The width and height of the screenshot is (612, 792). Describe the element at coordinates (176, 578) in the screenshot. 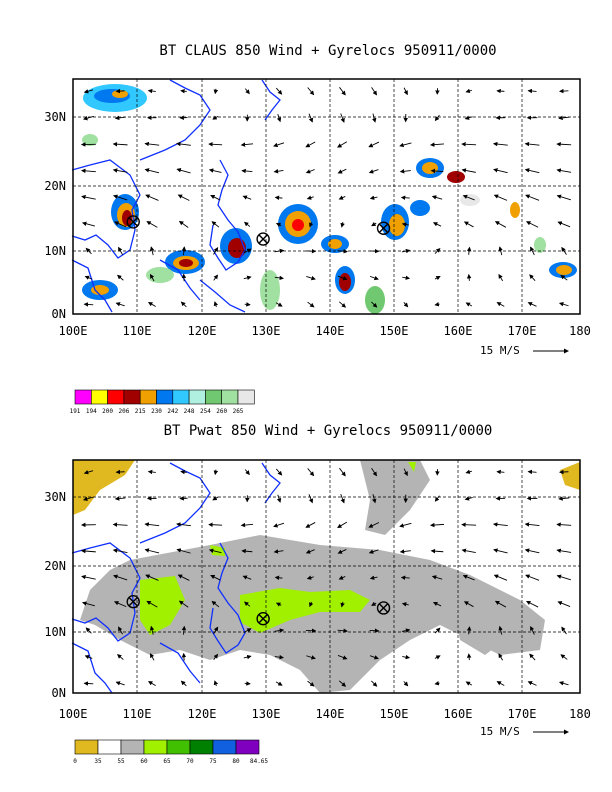

I see `coastlines` at that location.